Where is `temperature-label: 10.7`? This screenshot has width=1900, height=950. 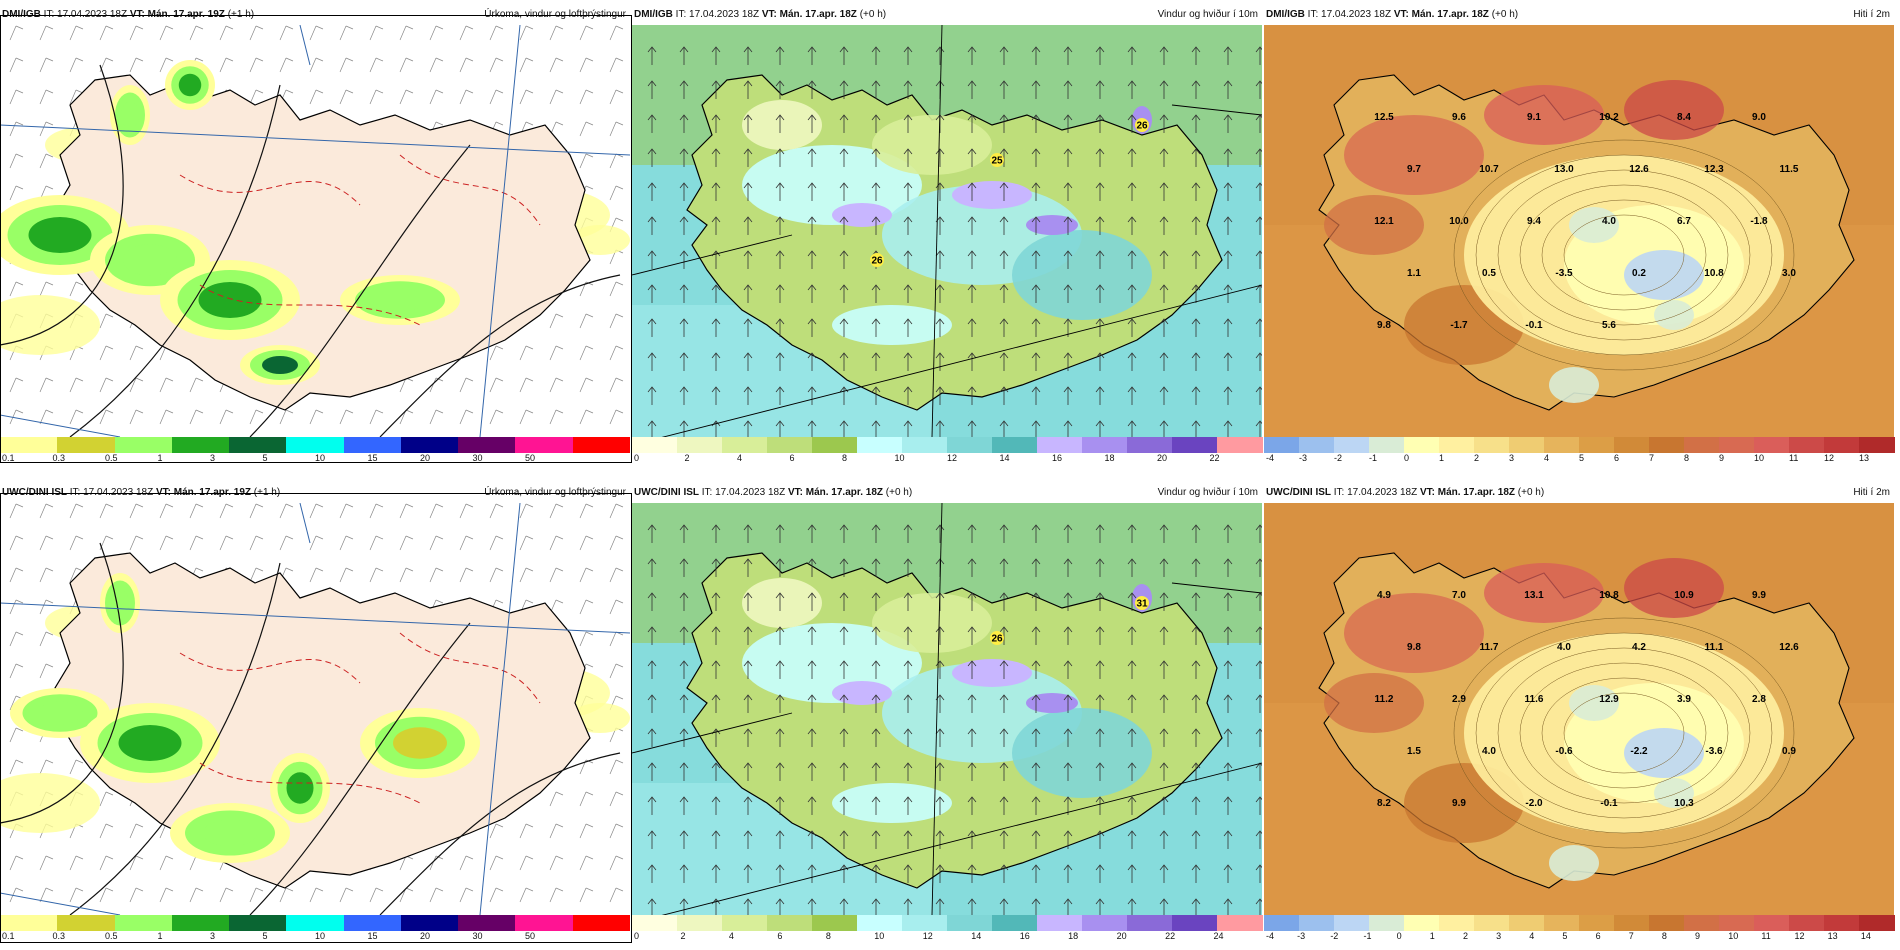
temperature-label: 10.7 is located at coordinates (1489, 169).